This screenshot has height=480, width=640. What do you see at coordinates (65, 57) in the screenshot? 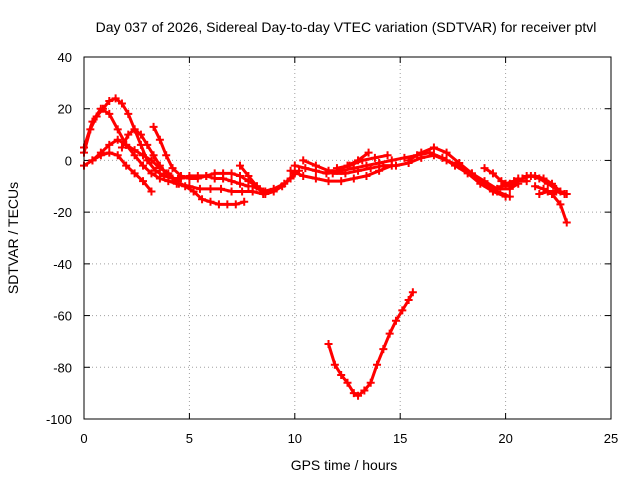
I see `y-tick-label: 40` at bounding box center [65, 57].